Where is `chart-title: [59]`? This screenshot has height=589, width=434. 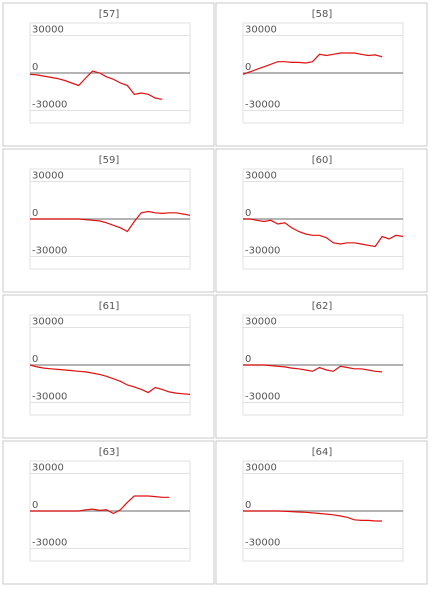 chart-title: [59] is located at coordinates (109, 160).